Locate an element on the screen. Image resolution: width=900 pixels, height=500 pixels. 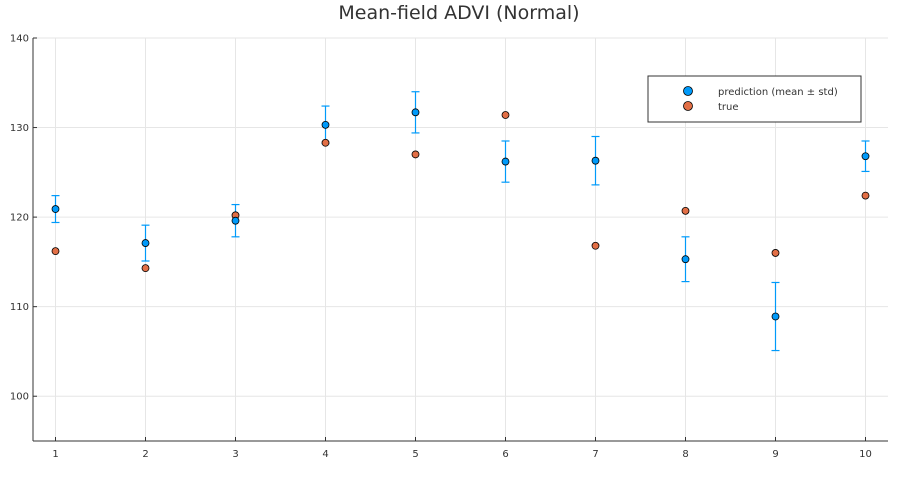
x-tick-label: 7 is located at coordinates (595, 454).